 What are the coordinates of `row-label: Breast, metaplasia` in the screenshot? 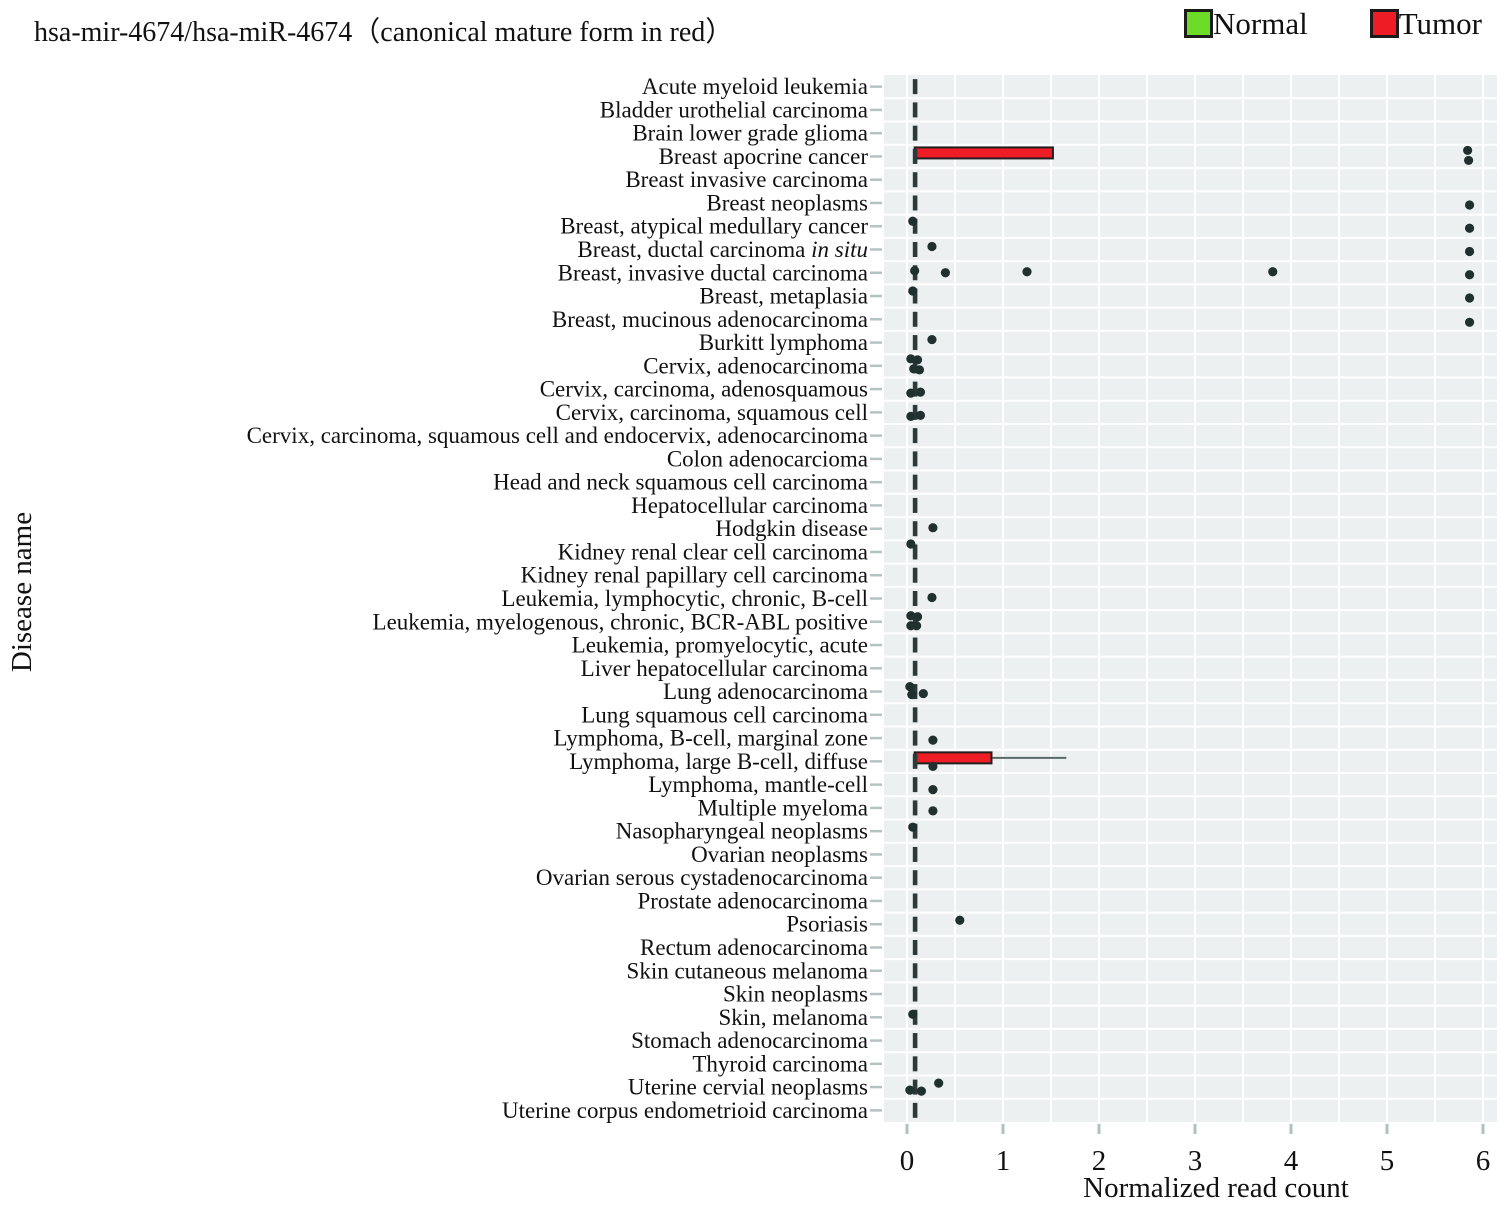 It's located at (783, 296).